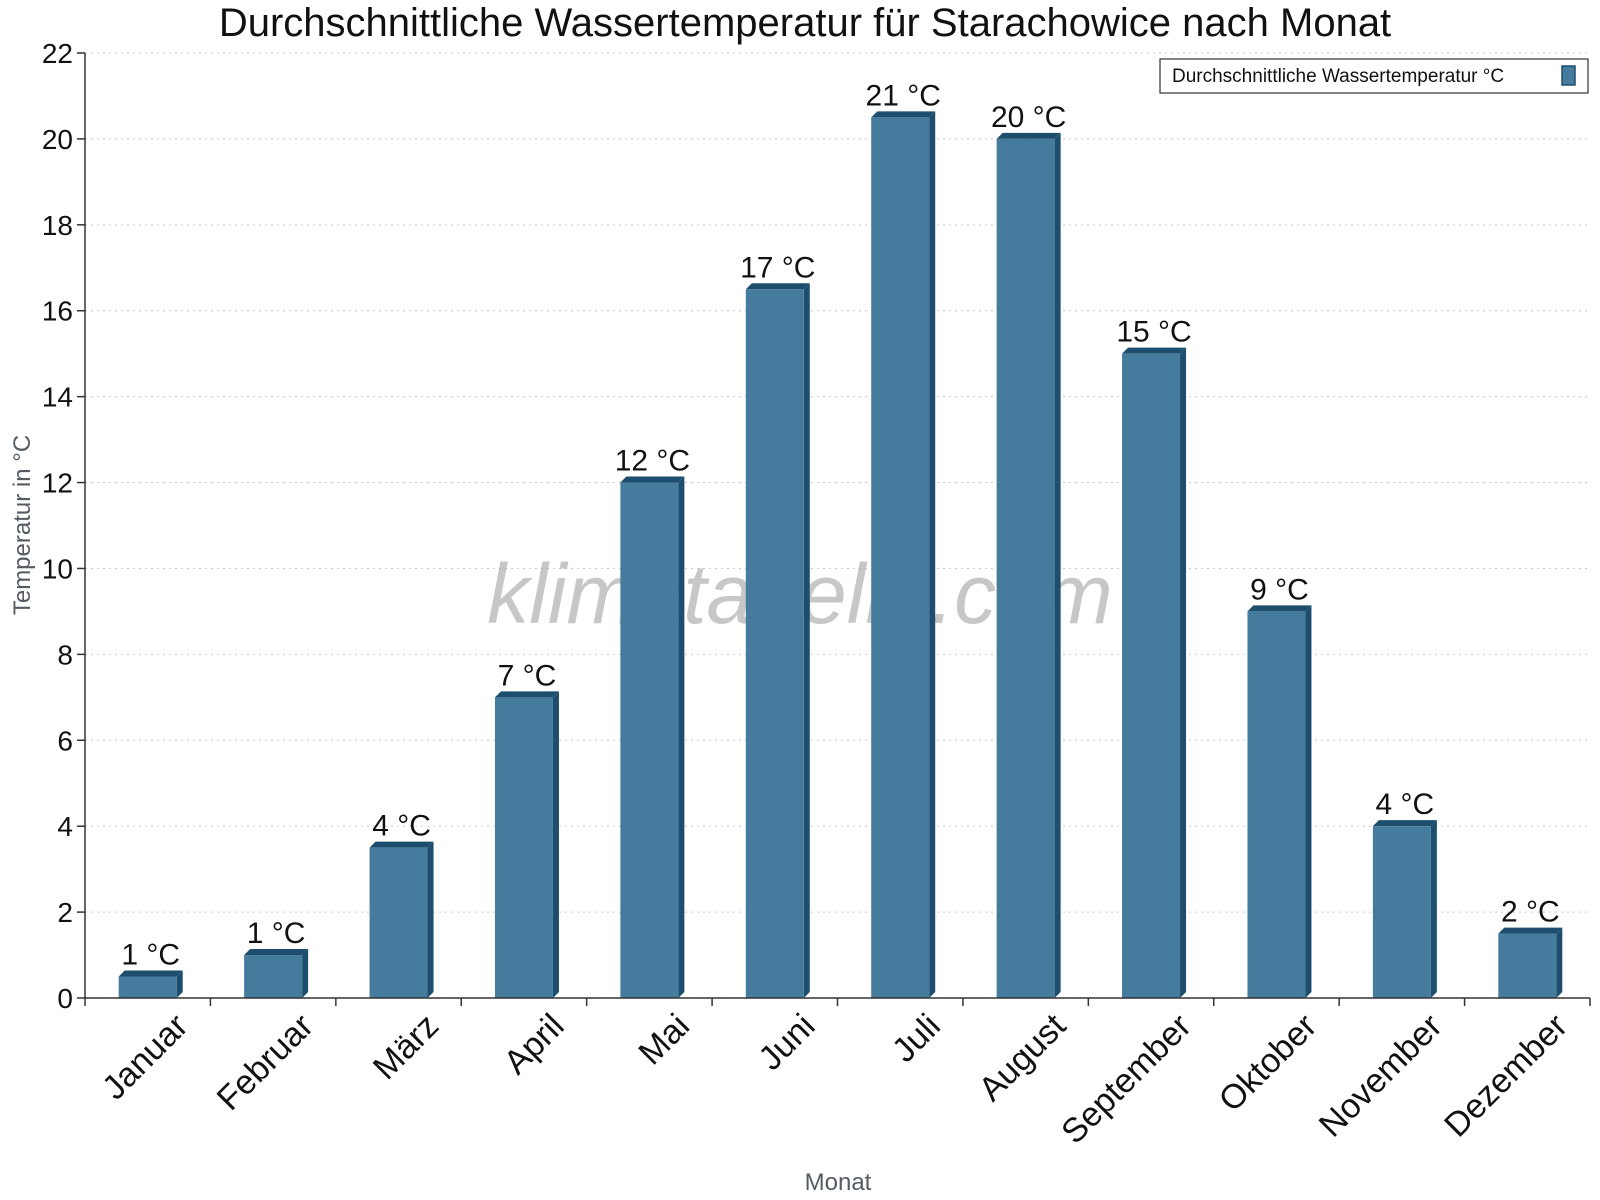  I want to click on legend-box, so click(1374, 76).